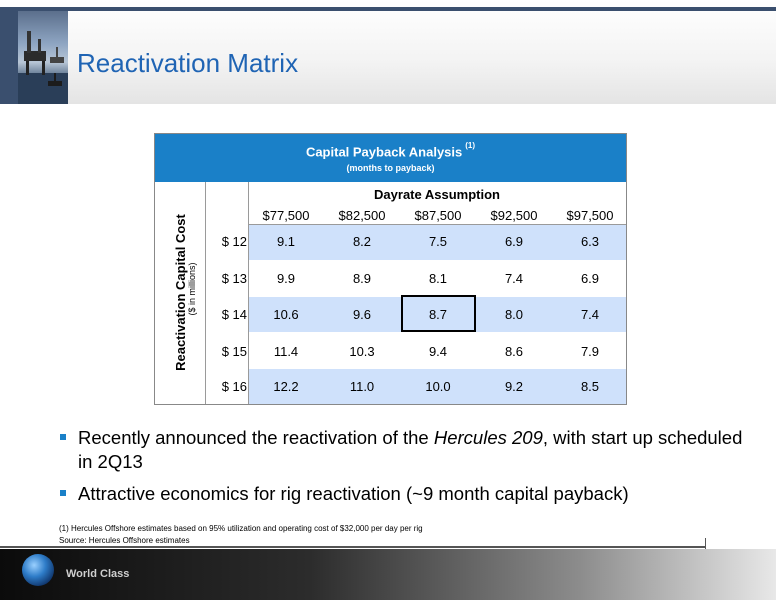 The width and height of the screenshot is (776, 600). Describe the element at coordinates (514, 314) in the screenshot. I see `table-cell: 8.0` at that location.